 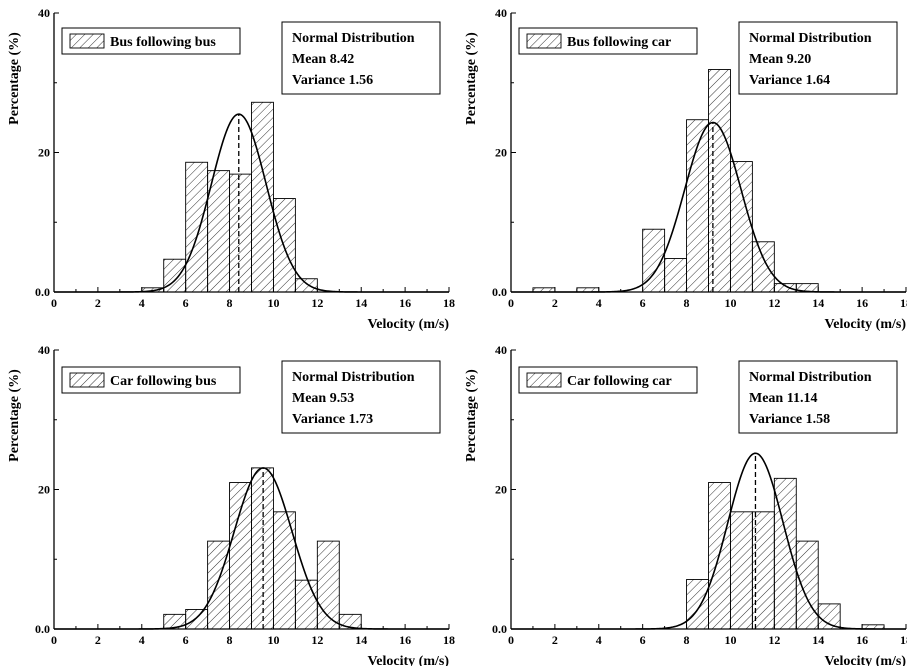 I want to click on stats-line: Mean 11.14, so click(x=783, y=398).